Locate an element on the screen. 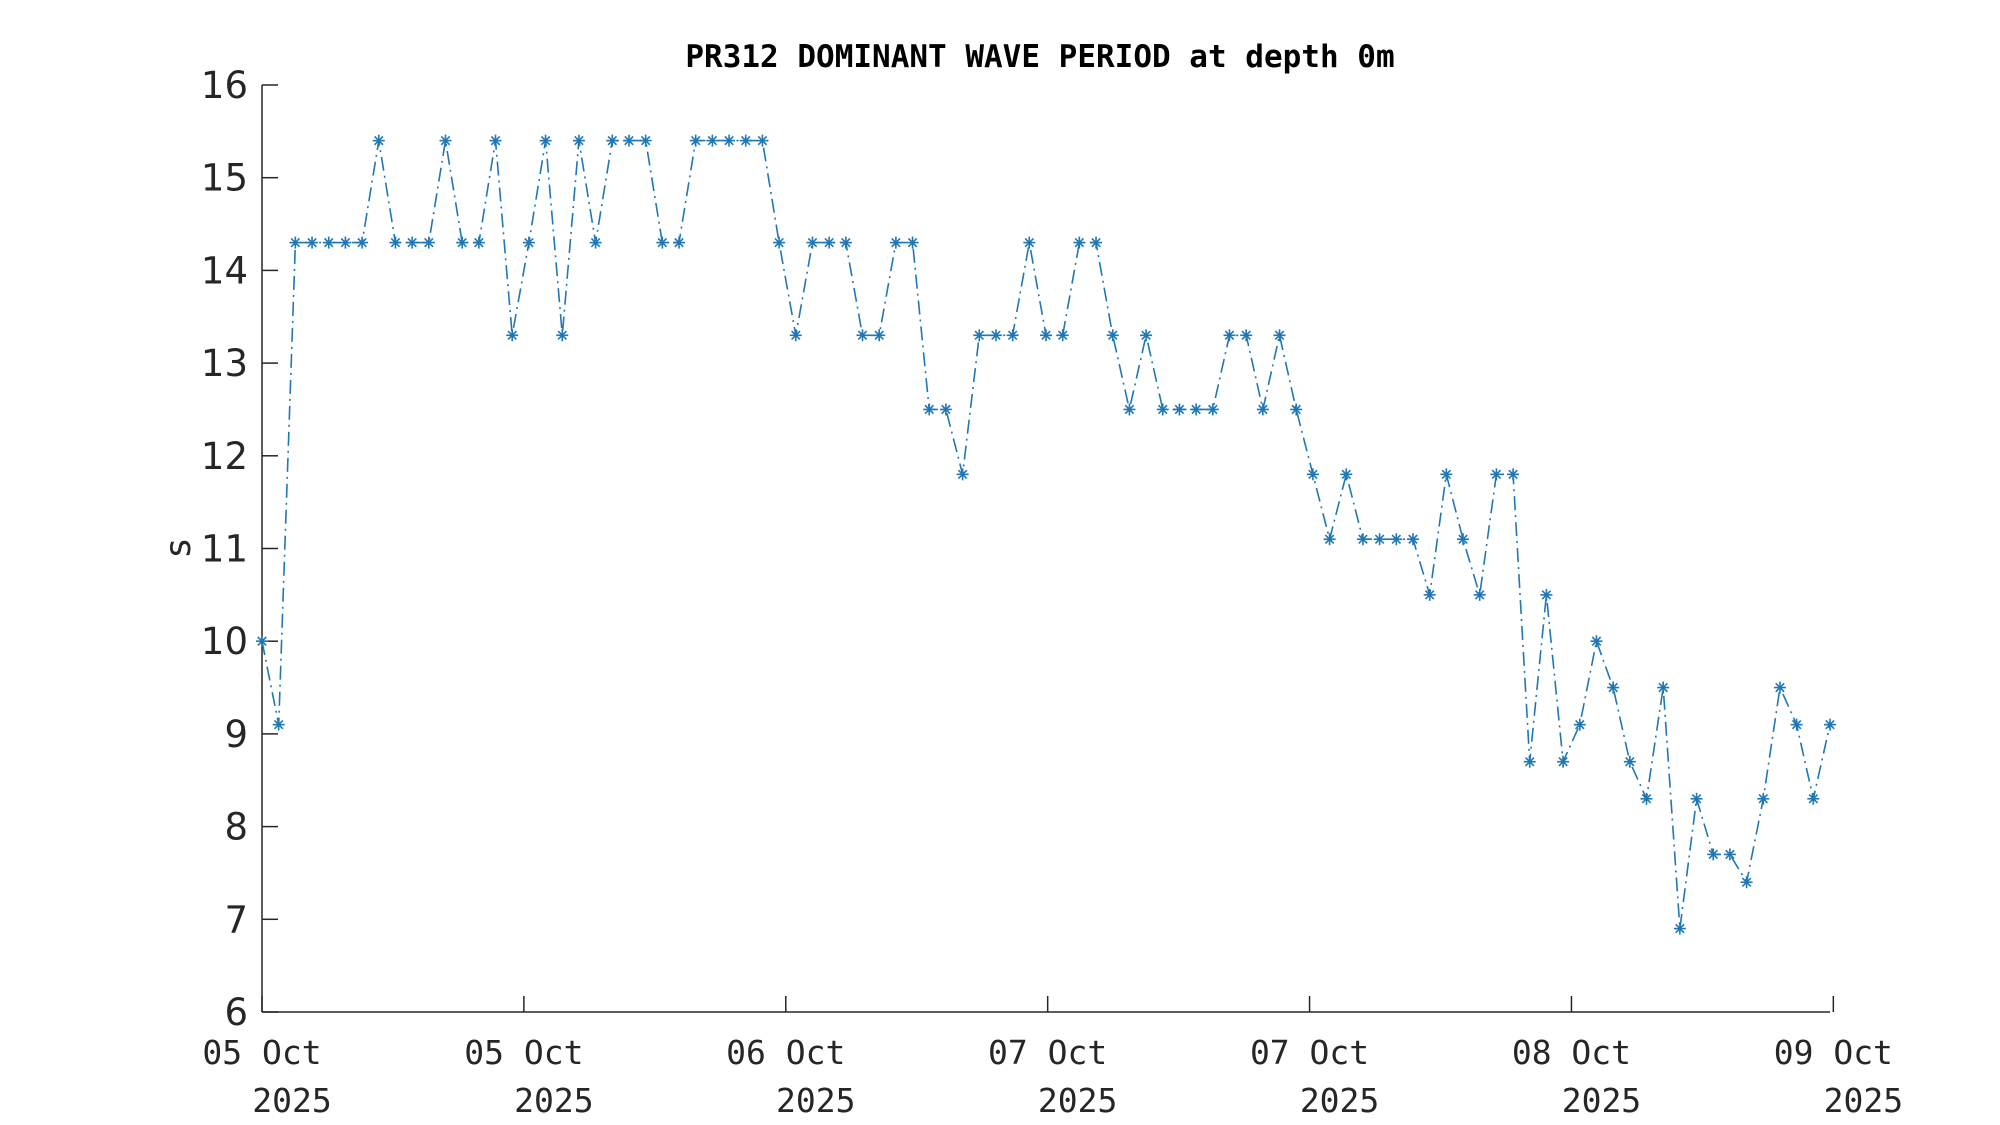 This screenshot has width=2000, height=1125. y-tick-label: 11 is located at coordinates (224, 549).